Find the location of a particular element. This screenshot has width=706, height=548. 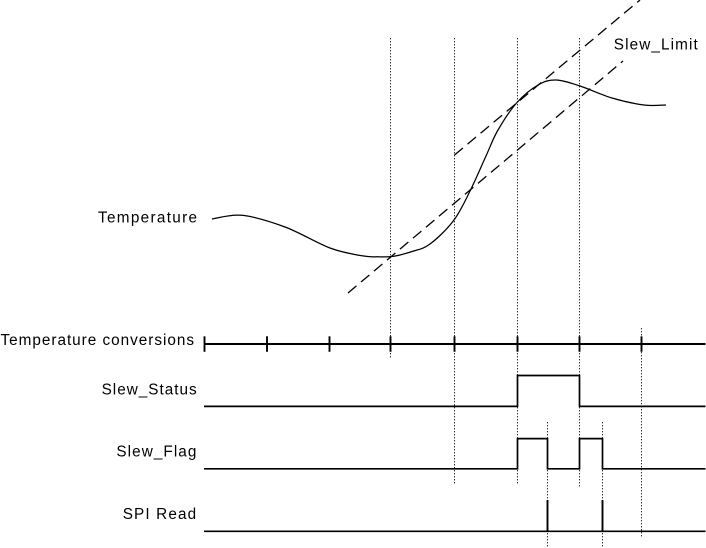

svg-text: Slew_Status is located at coordinates (149, 390).